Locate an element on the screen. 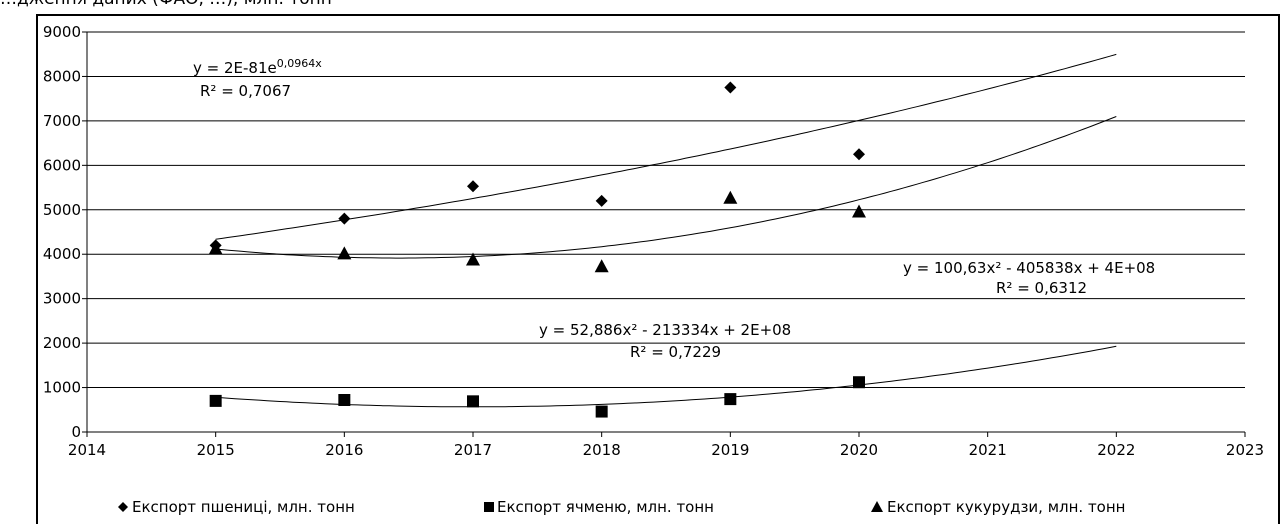  x-tick-label: 2023 is located at coordinates (1245, 450).